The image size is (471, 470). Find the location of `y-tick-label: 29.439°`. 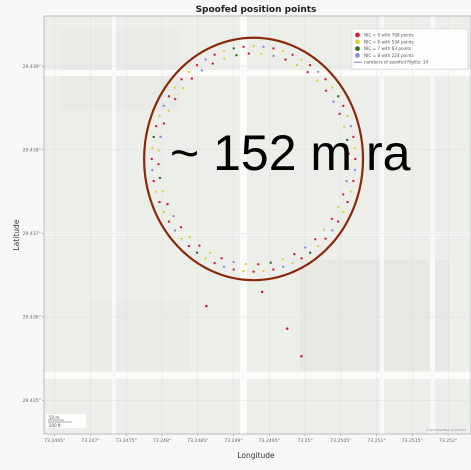

y-tick-label: 29.439° is located at coordinates (32, 67).